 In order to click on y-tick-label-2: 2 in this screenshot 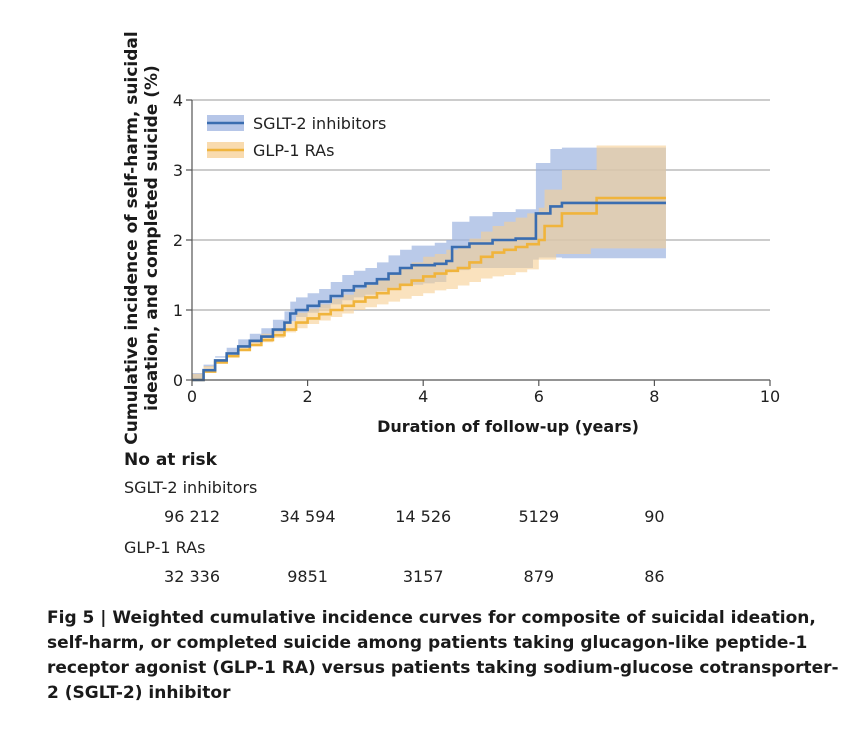, I will do `click(178, 240)`.